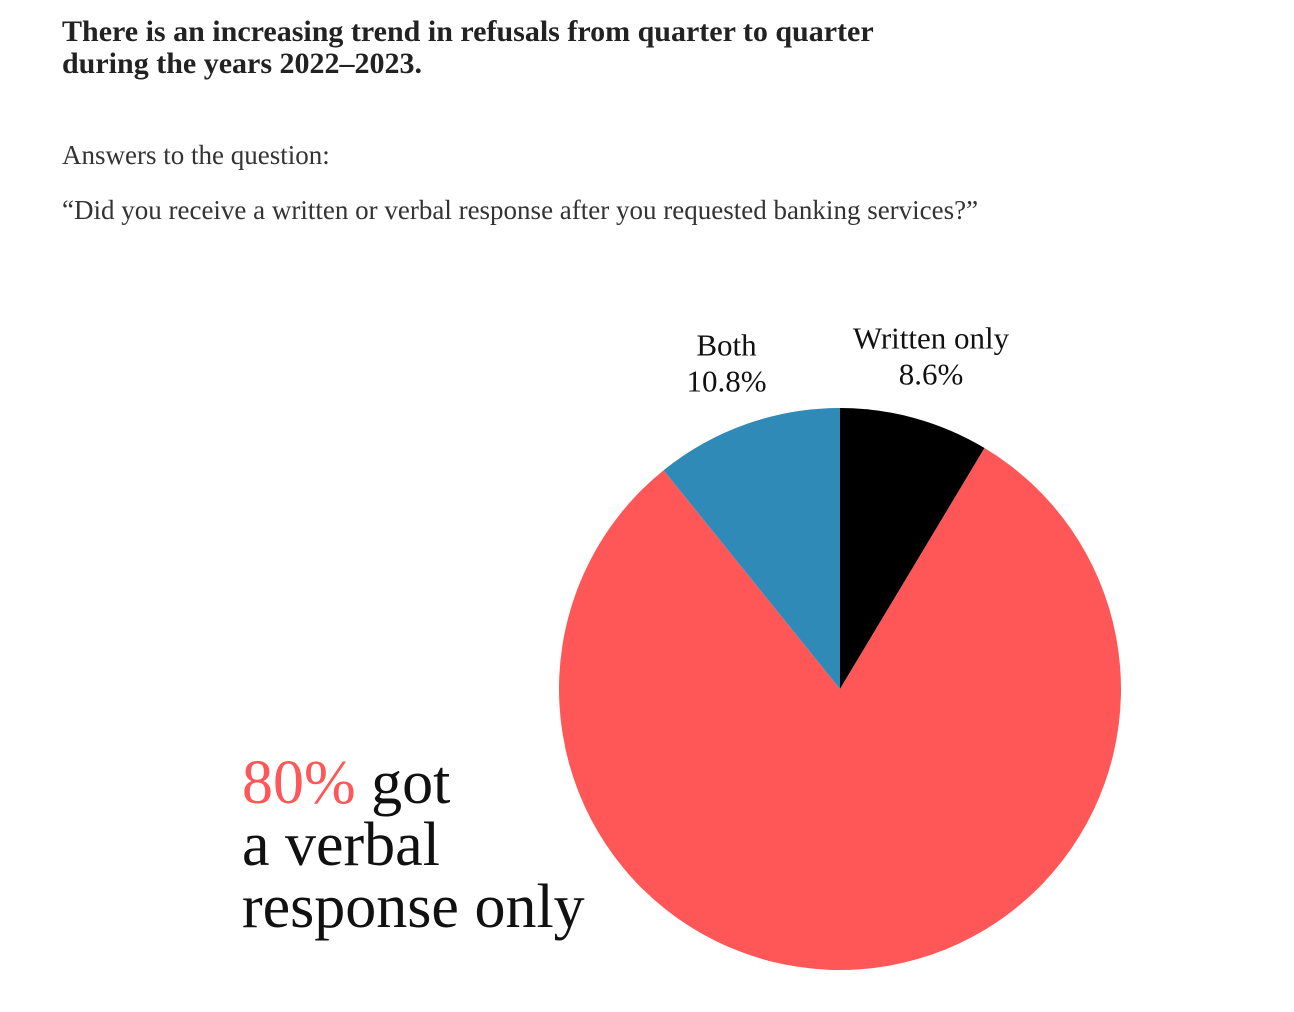 The image size is (1294, 1012). Describe the element at coordinates (413, 907) in the screenshot. I see `callout-line-3: response only` at that location.